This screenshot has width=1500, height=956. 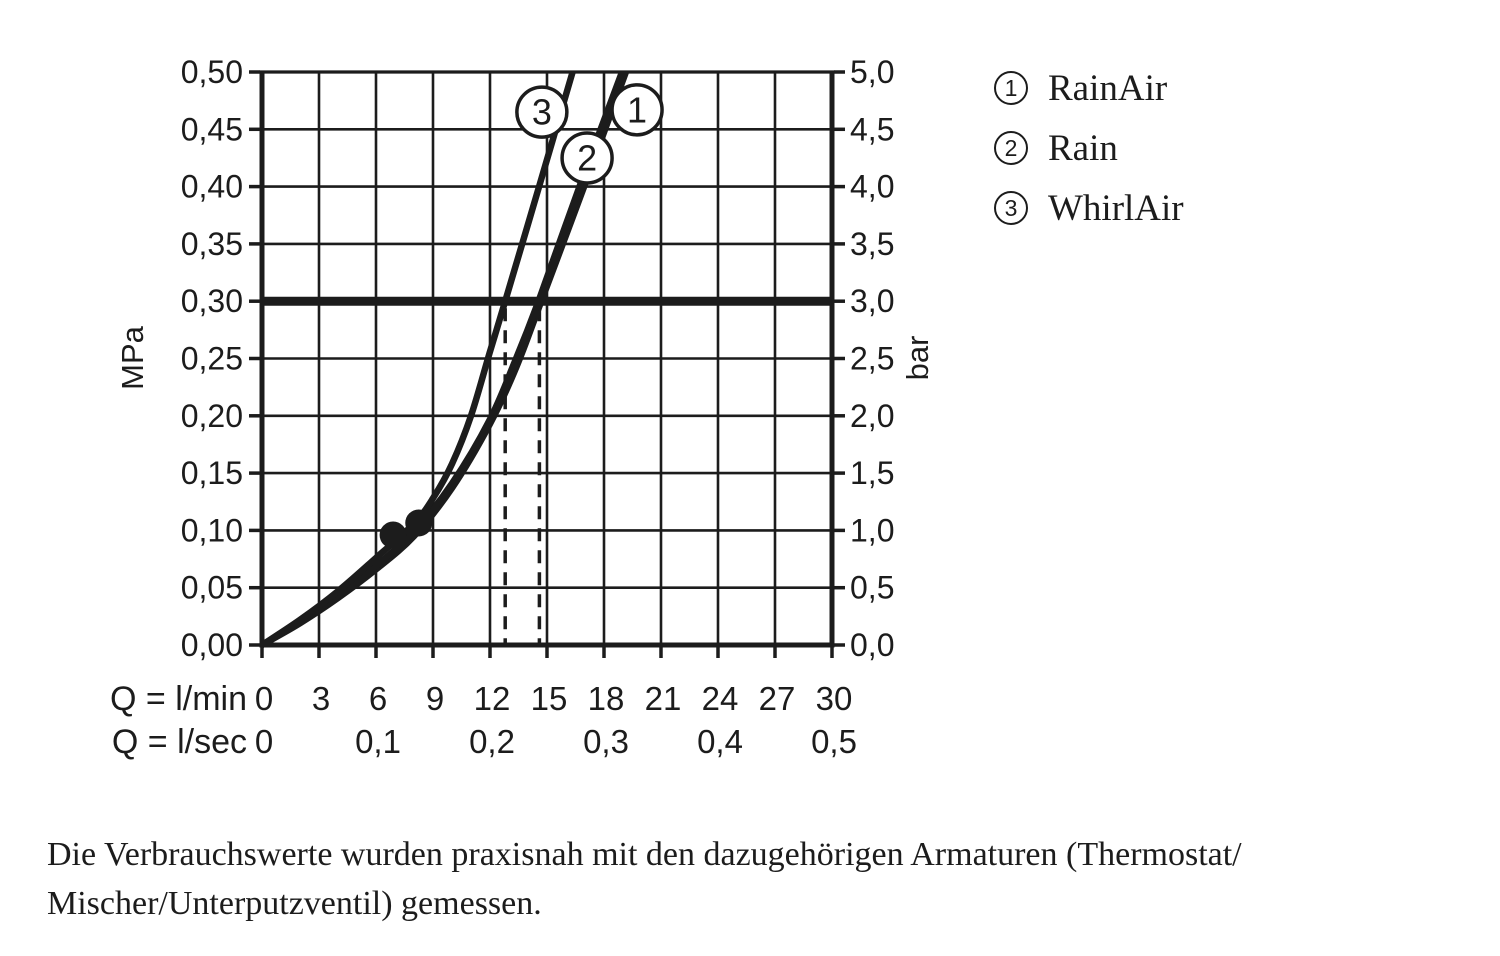 I want to click on left-axis-tick-label: 0,25, so click(x=212, y=359).